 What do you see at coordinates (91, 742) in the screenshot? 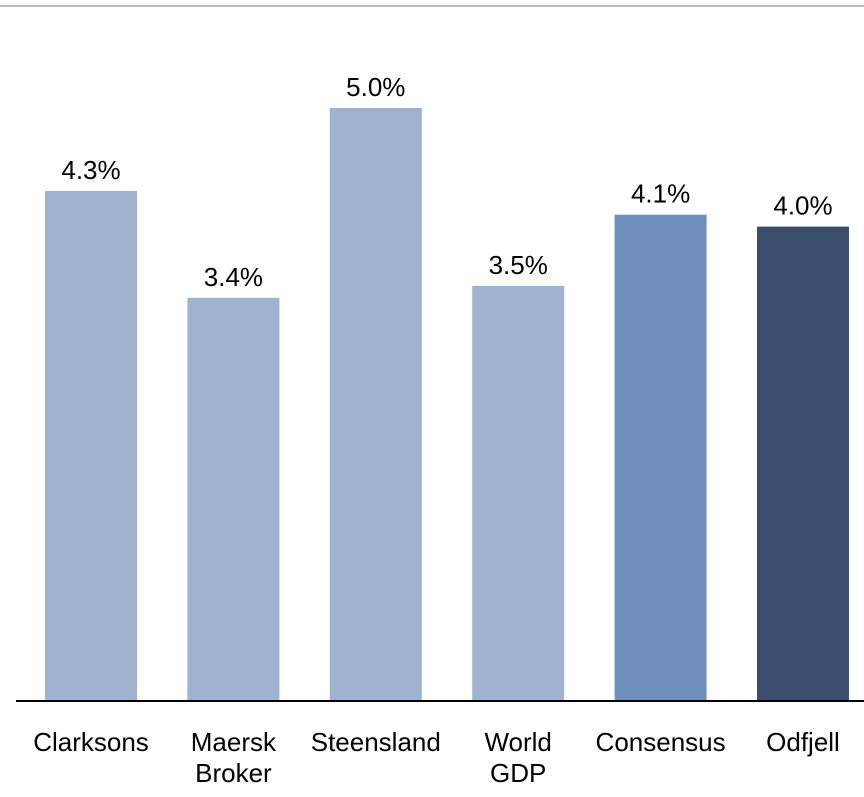
I see `category-label-0-line-0: Clarksons` at bounding box center [91, 742].